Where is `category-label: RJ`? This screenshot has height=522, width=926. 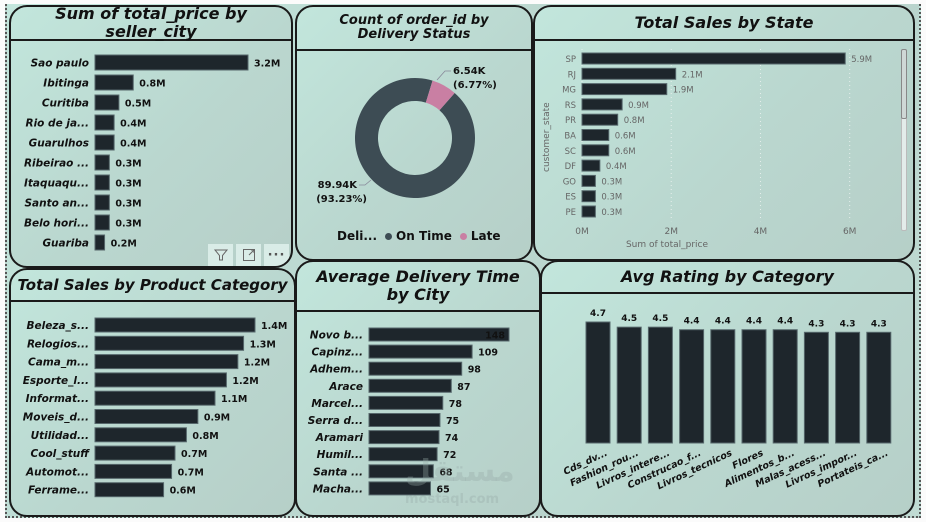 category-label: RJ is located at coordinates (572, 75).